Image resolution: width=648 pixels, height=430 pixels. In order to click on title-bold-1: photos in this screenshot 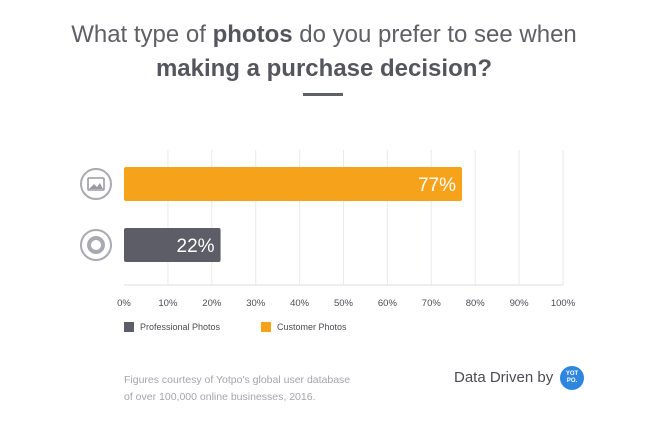, I will do `click(252, 34)`.